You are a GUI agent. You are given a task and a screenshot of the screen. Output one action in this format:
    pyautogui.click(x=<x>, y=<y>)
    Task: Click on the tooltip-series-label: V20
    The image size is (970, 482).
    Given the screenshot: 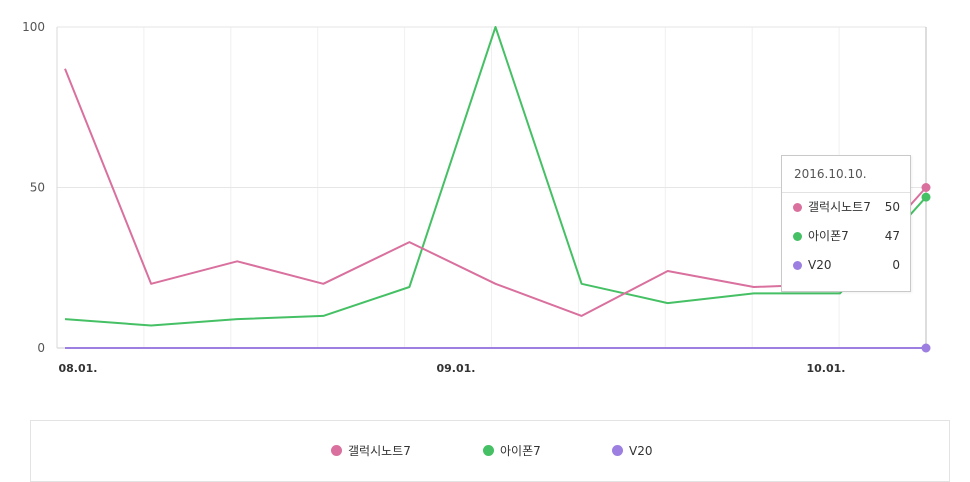 What is the action you would take?
    pyautogui.click(x=820, y=265)
    